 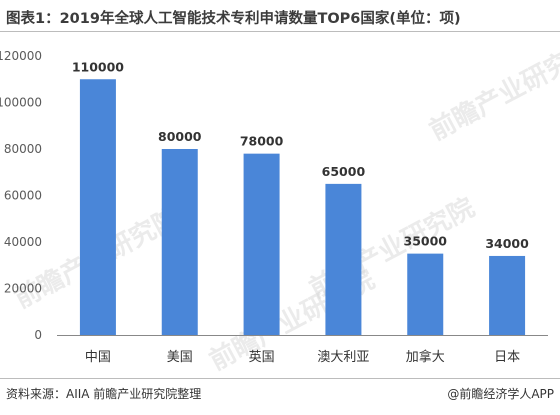 What do you see at coordinates (425, 357) in the screenshot?
I see `x-tick-label: 加拿大` at bounding box center [425, 357].